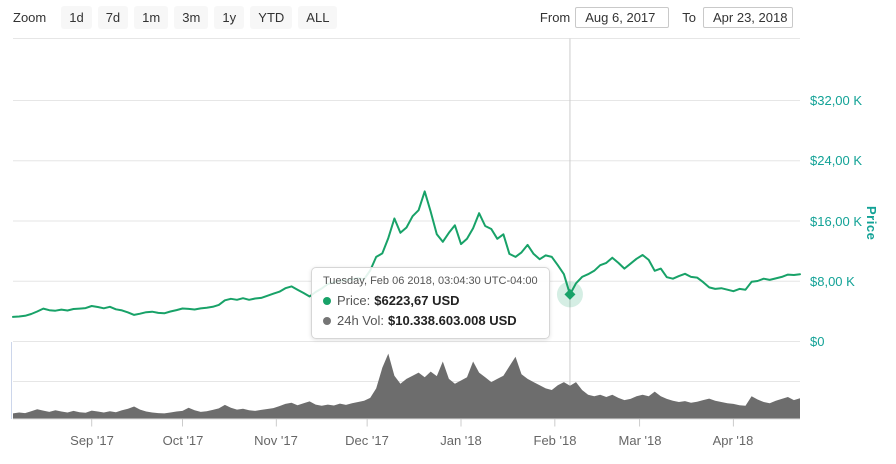 This screenshot has width=896, height=464. I want to click on y-axis-label: $32,00 K, so click(836, 100).